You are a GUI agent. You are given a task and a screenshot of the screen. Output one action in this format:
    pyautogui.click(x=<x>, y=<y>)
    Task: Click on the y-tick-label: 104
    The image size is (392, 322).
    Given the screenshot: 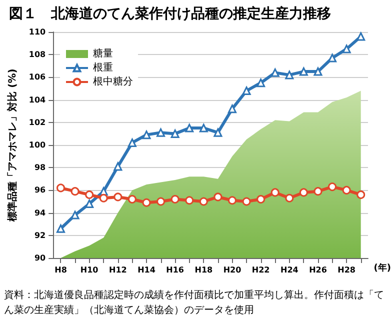 What is the action you would take?
    pyautogui.click(x=37, y=99)
    